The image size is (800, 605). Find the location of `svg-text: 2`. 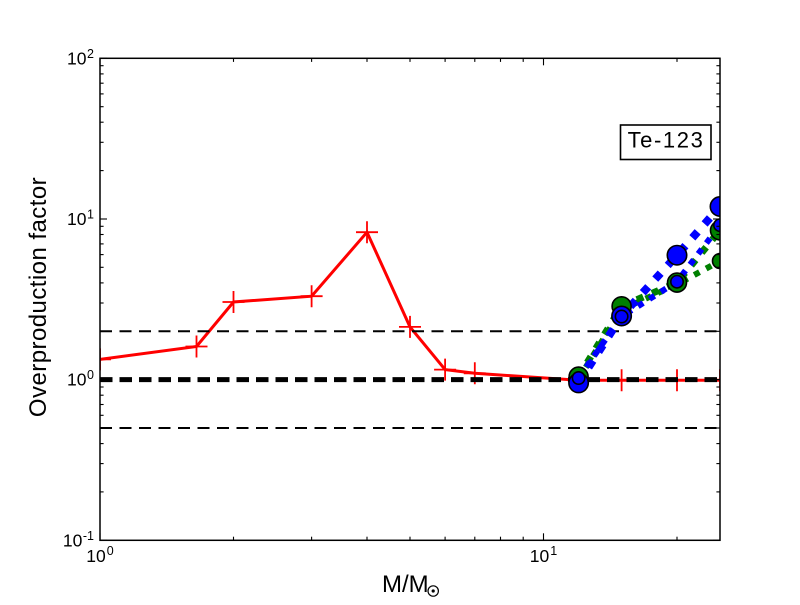

svg-text: 2 is located at coordinates (90, 54).